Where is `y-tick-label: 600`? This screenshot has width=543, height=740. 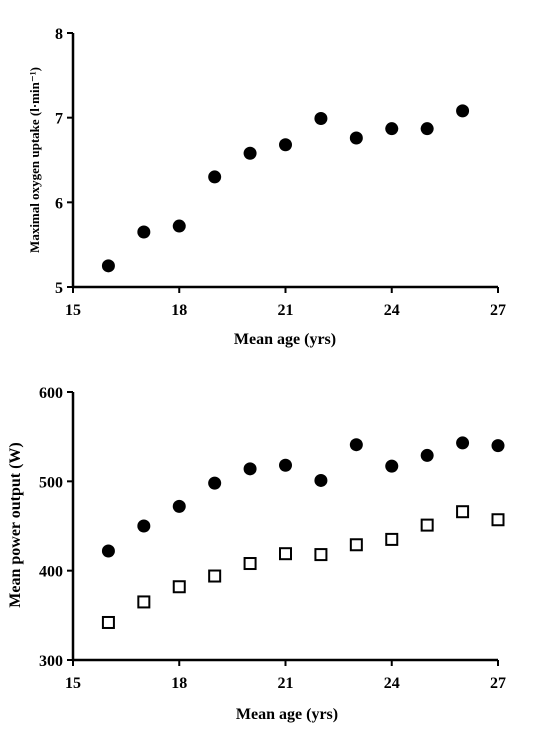 y-tick-label: 600 is located at coordinates (51, 393).